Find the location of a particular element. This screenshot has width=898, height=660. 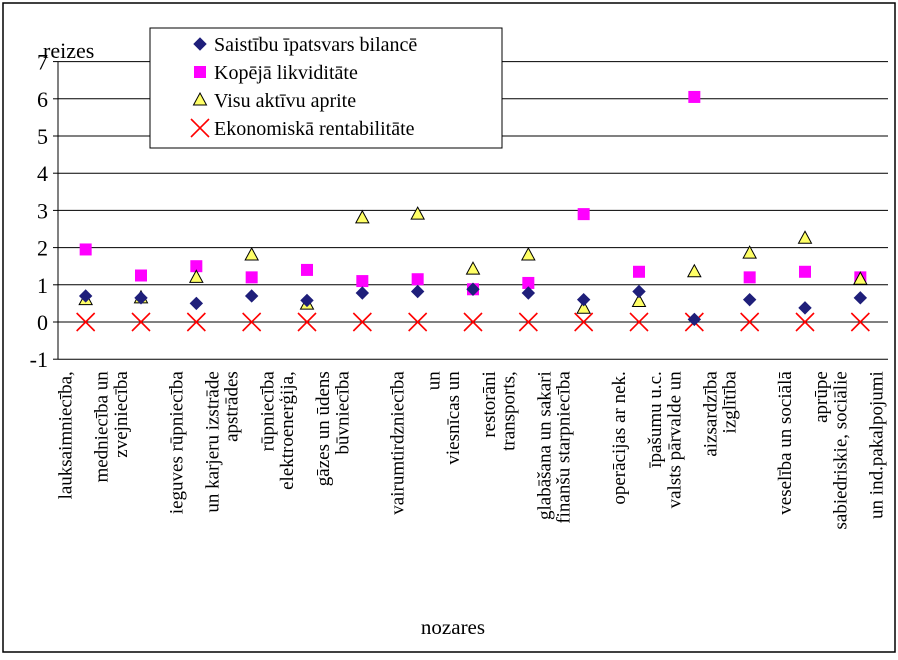

x-category-label: medniecība un is located at coordinates (102, 427).